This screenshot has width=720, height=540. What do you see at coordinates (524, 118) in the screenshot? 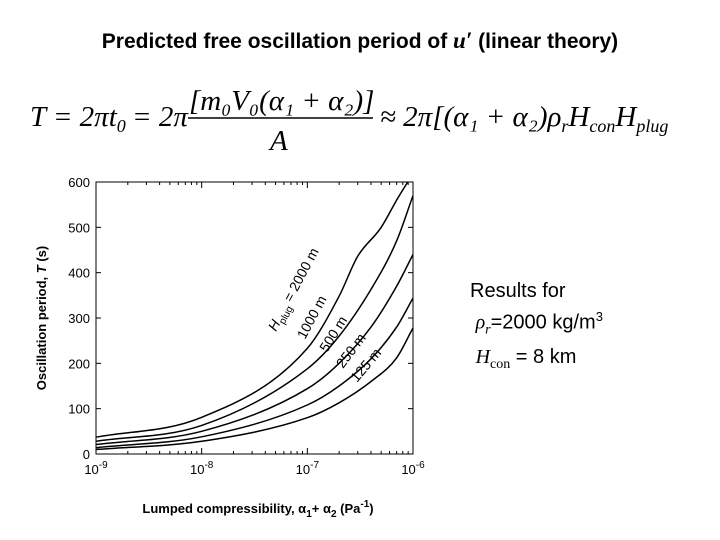
I see `equation-rhs: ≈ 2π[(α₁ + α₂)ρrHconHplug` at bounding box center [524, 118].